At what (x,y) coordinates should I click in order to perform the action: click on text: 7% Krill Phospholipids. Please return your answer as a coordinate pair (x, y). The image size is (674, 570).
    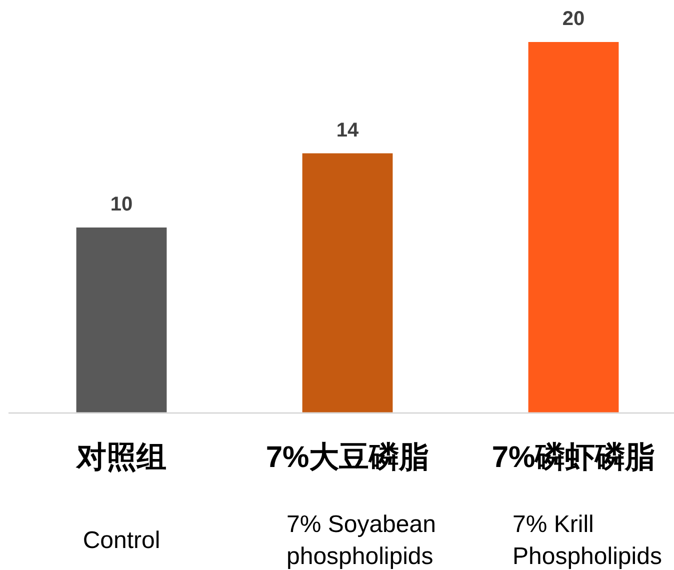
    Looking at the image, I should click on (587, 540).